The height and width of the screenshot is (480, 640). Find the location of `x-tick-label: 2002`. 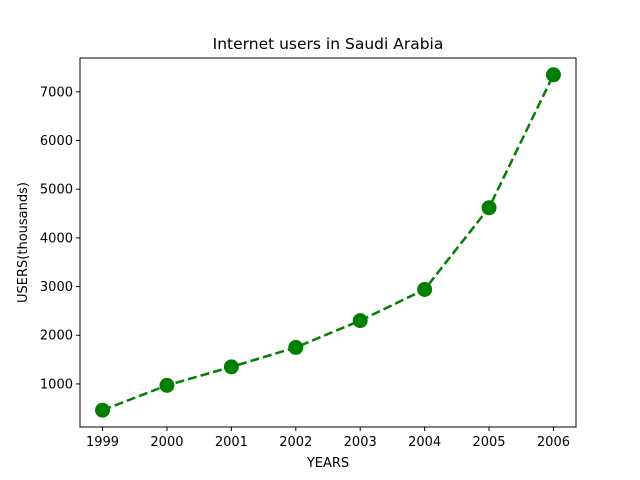

x-tick-label: 2002 is located at coordinates (295, 442).